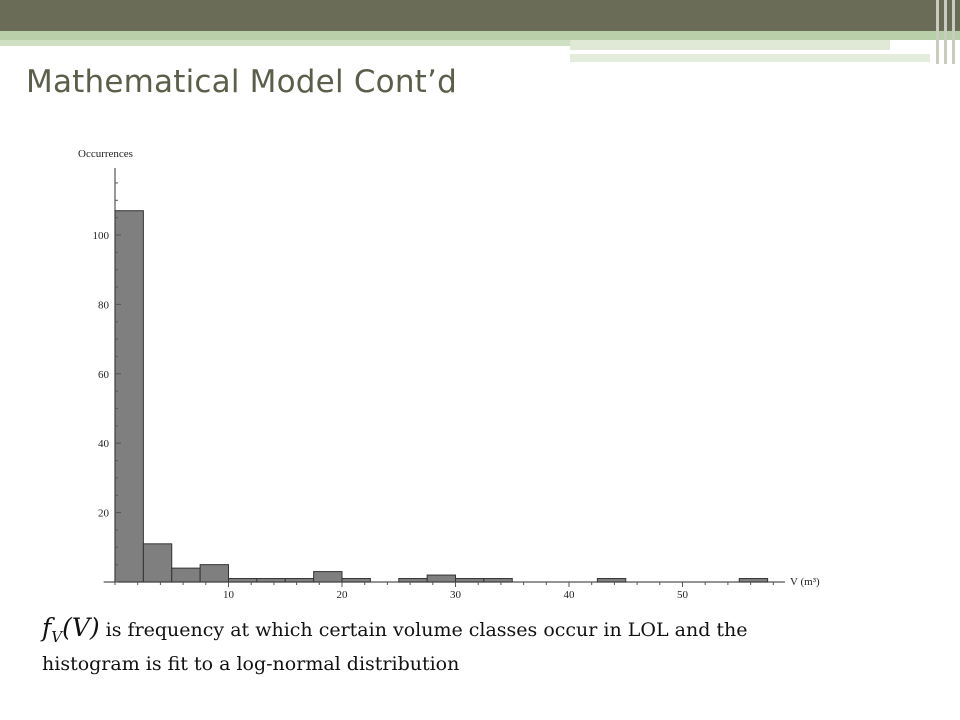 The height and width of the screenshot is (720, 960). What do you see at coordinates (104, 444) in the screenshot?
I see `y-tick-label: 40` at bounding box center [104, 444].